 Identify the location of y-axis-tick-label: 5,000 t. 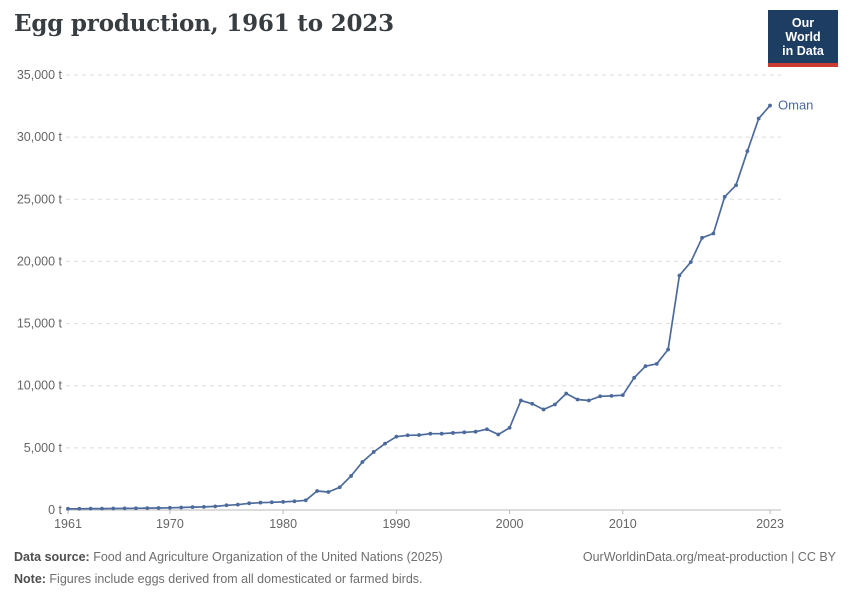
(43, 448).